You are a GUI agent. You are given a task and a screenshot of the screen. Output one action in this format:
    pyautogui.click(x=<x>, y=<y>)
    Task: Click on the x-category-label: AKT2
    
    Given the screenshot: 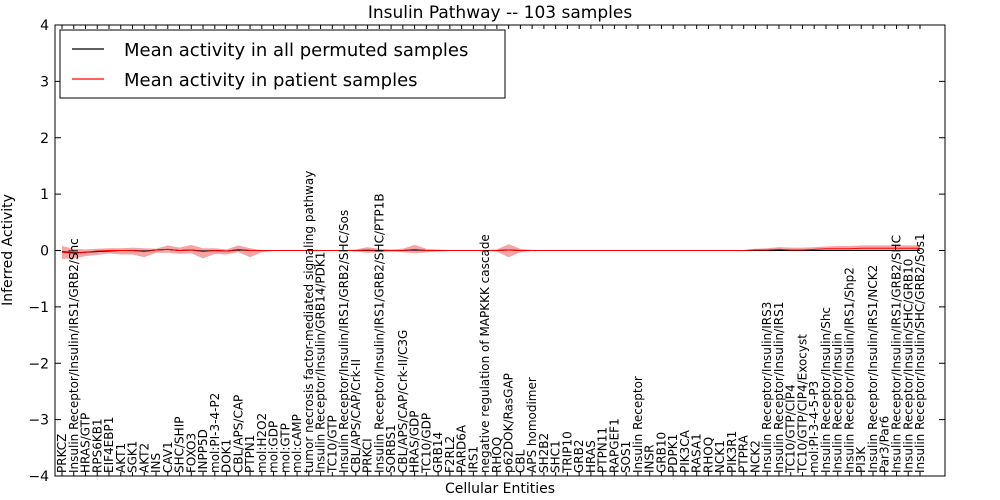 What is the action you would take?
    pyautogui.click(x=144, y=458)
    